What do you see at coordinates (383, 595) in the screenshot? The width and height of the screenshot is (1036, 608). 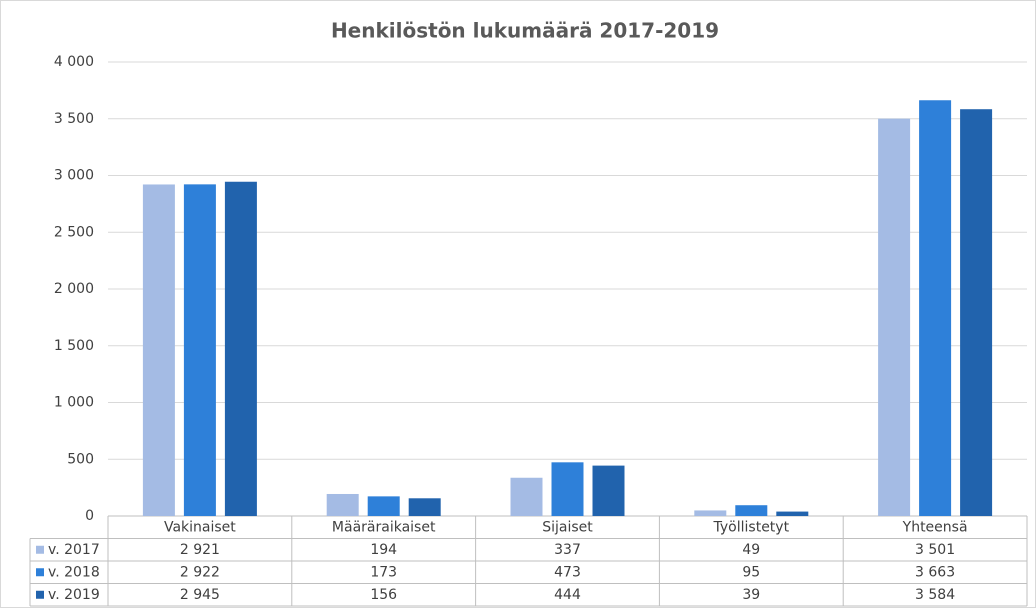 I see `table-value: 156` at bounding box center [383, 595].